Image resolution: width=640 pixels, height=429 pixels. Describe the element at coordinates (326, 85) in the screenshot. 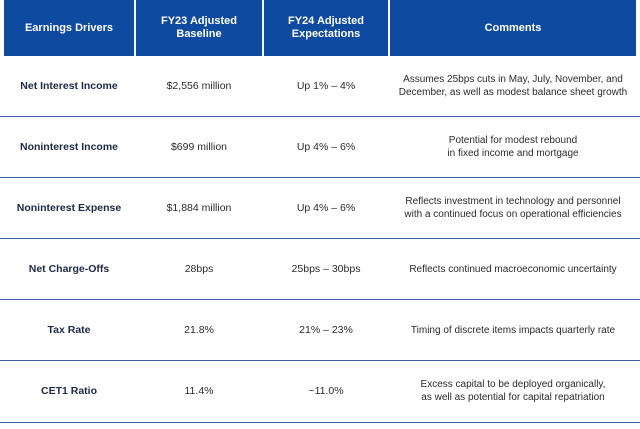

I see `expectation-cell: Up 1% – 4%` at that location.